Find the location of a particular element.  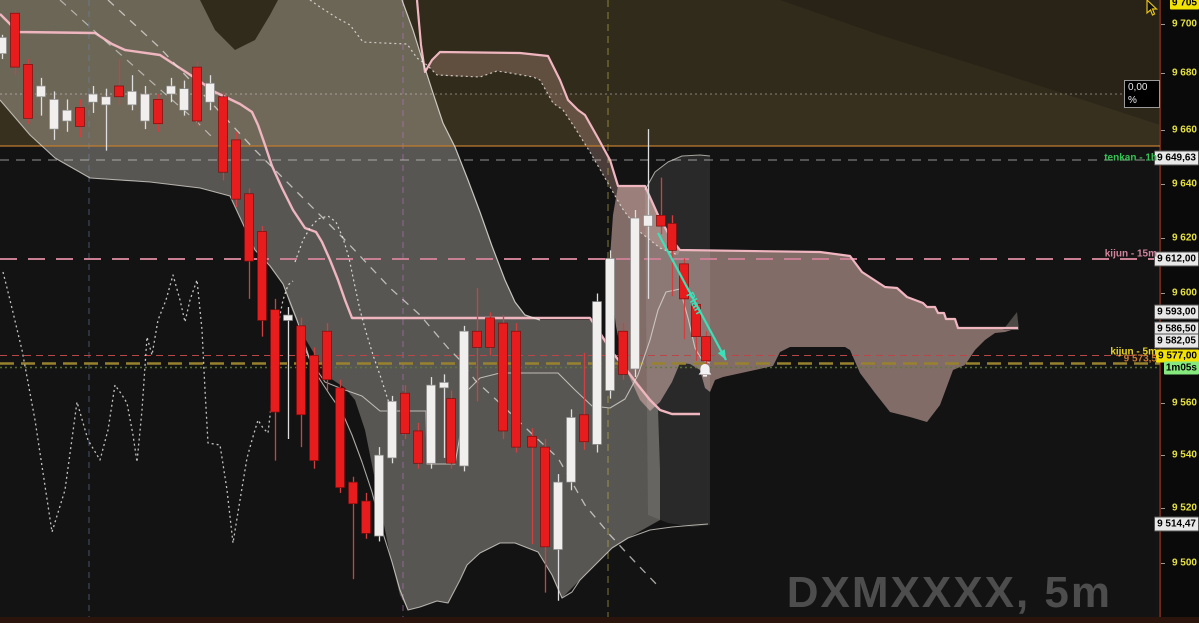

price-tag-white: 9 582,05 is located at coordinates (1176, 341).